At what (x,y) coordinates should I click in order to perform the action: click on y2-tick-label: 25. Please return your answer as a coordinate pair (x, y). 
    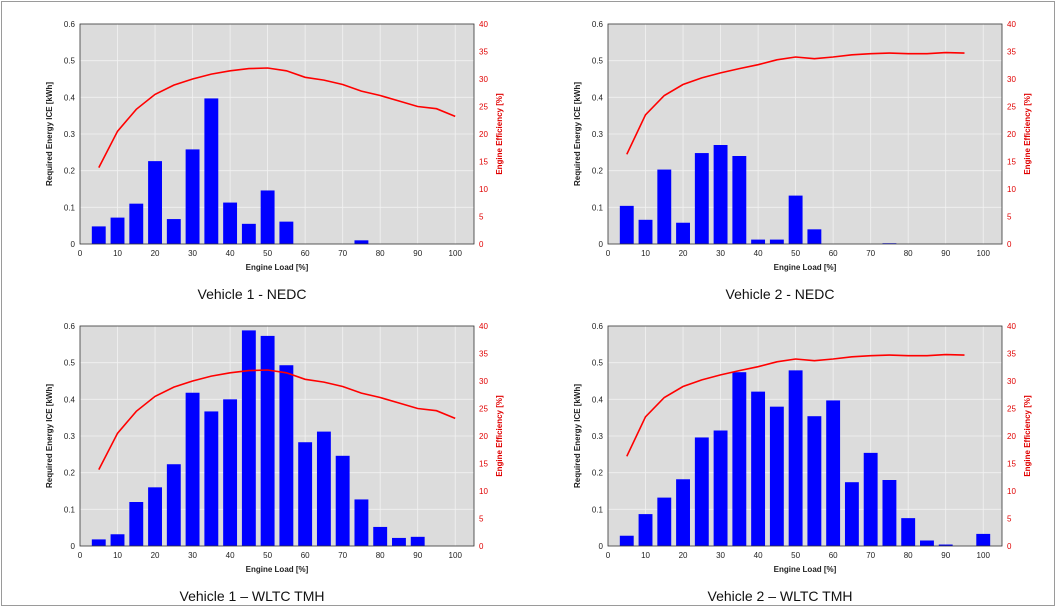
    Looking at the image, I should click on (1011, 107).